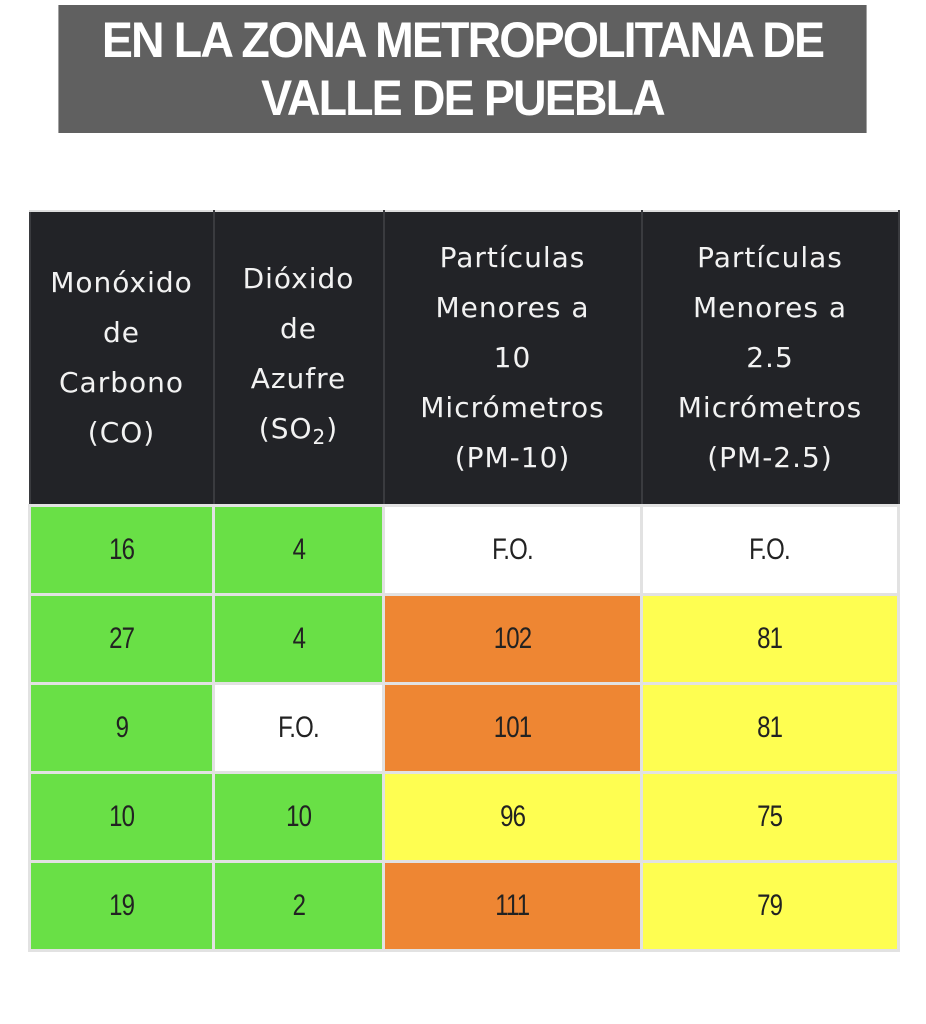 The image size is (926, 1024). Describe the element at coordinates (463, 40) in the screenshot. I see `title-line-1: EN LA ZONA METROPOLITANA DE` at that location.